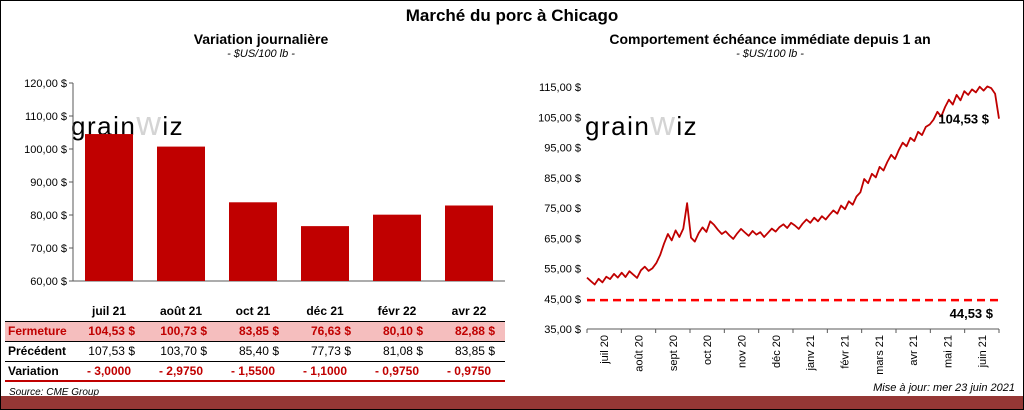 Image resolution: width=1024 pixels, height=410 pixels. I want to click on table-header-cell: oct 21, so click(253, 310).